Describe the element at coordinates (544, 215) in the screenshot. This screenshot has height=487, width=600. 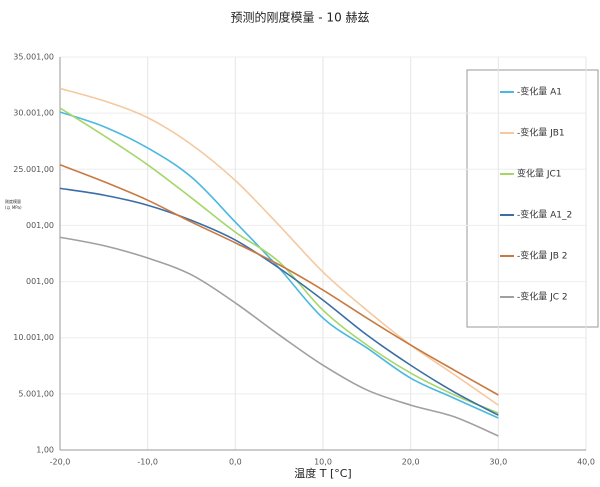
I see `legend-label: -变化量 A1_2` at that location.